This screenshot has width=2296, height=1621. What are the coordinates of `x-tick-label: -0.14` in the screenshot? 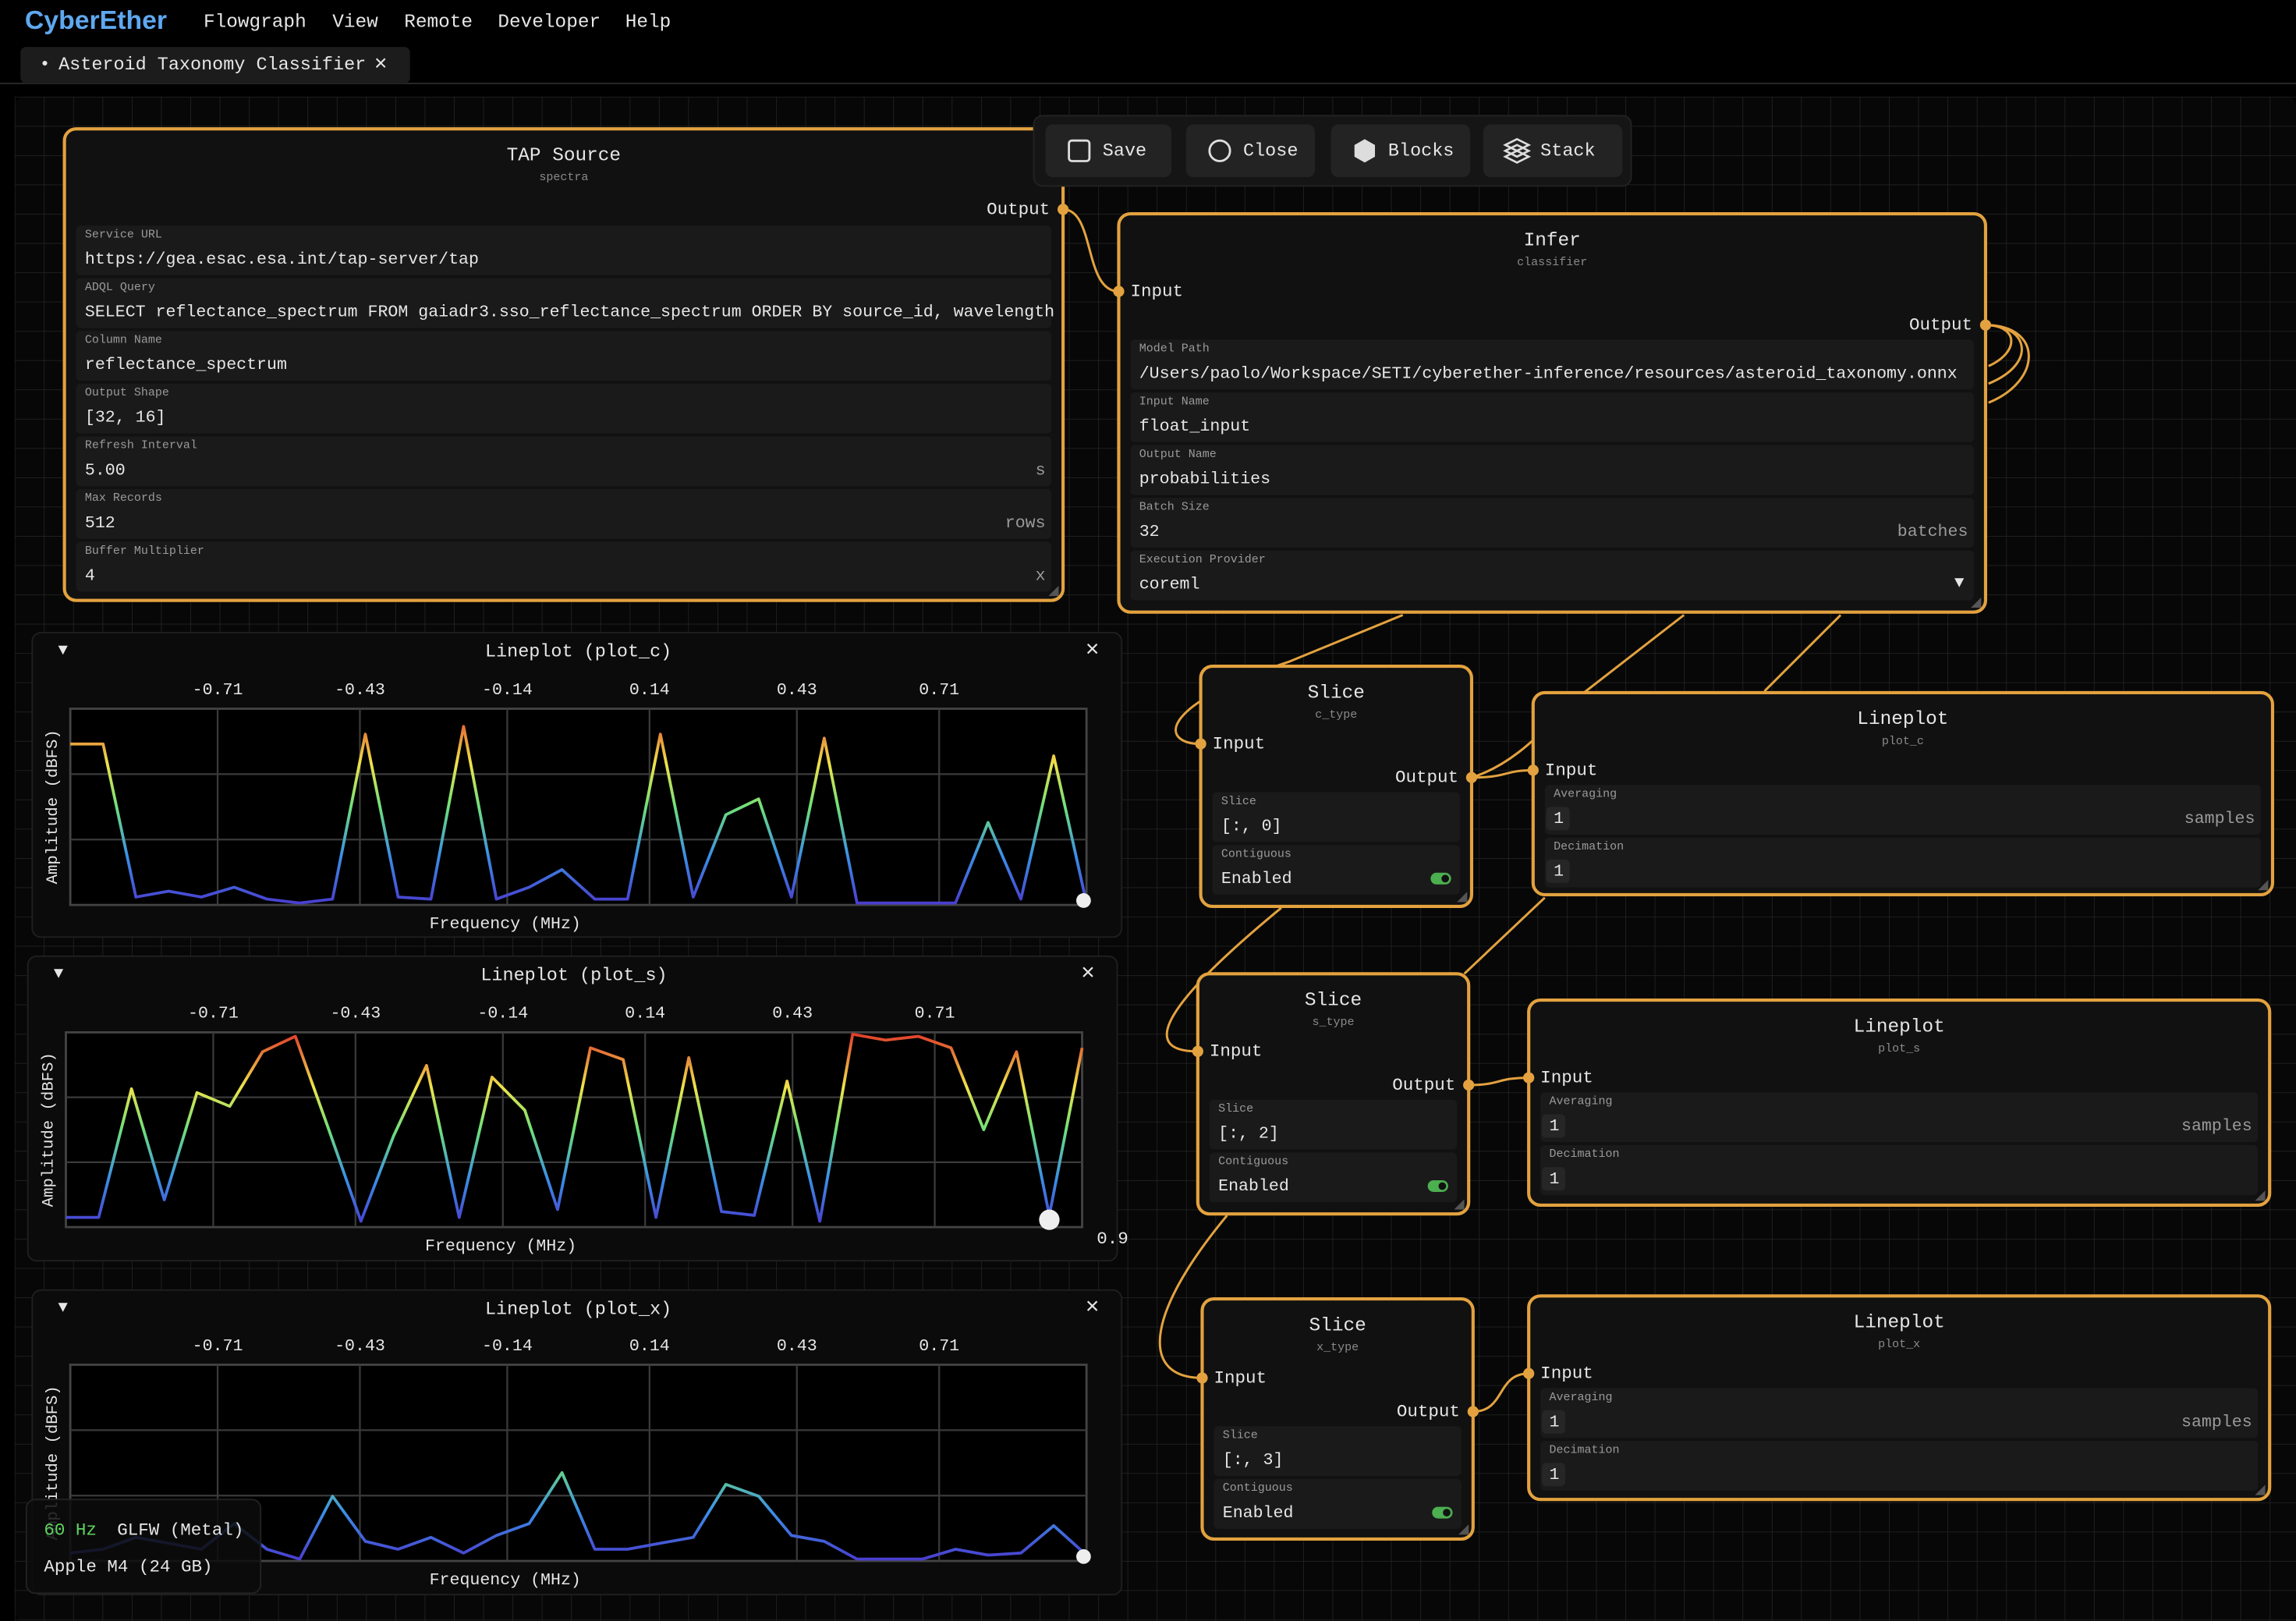 It's located at (502, 1014).